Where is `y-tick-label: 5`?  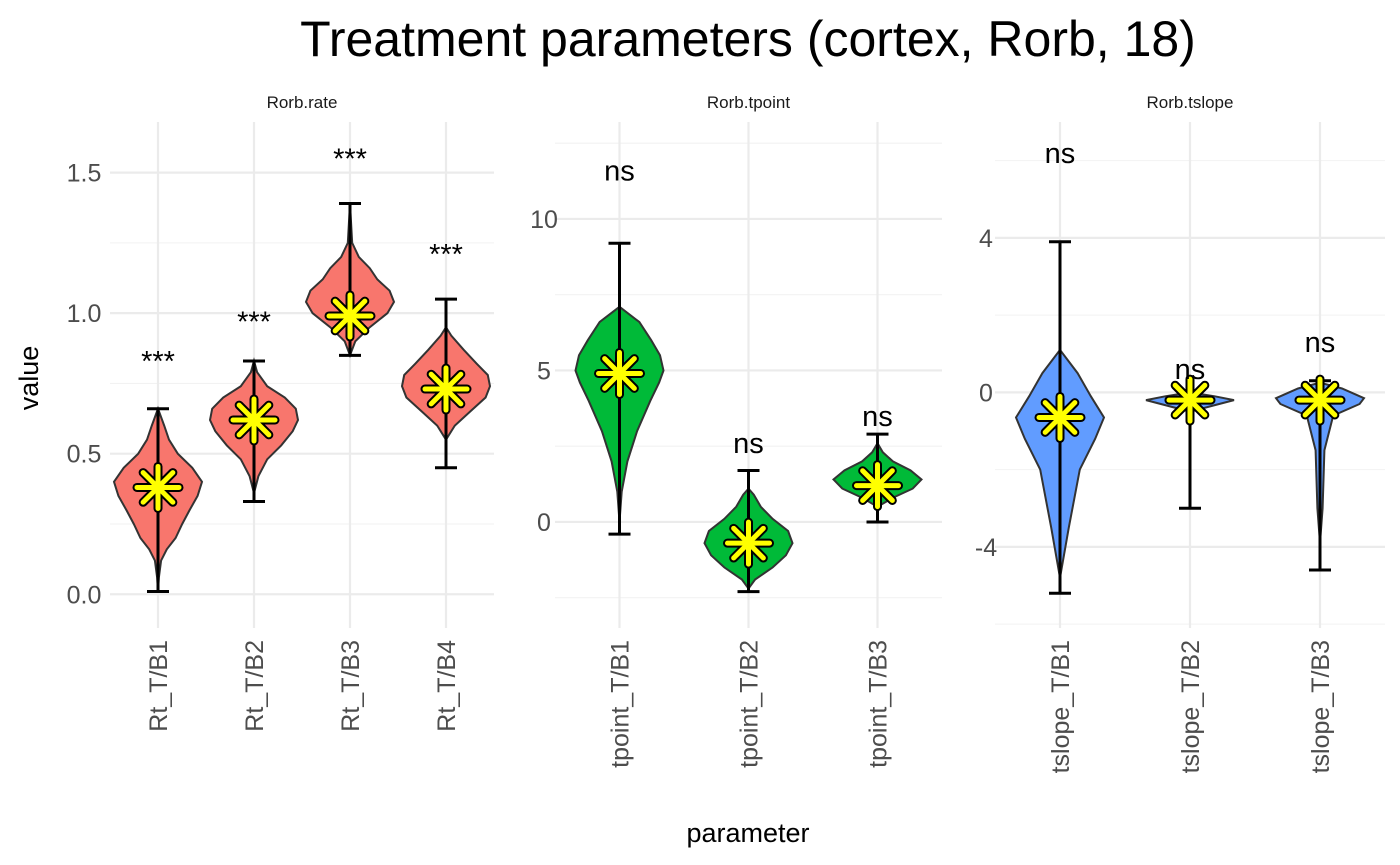
y-tick-label: 5 is located at coordinates (544, 371).